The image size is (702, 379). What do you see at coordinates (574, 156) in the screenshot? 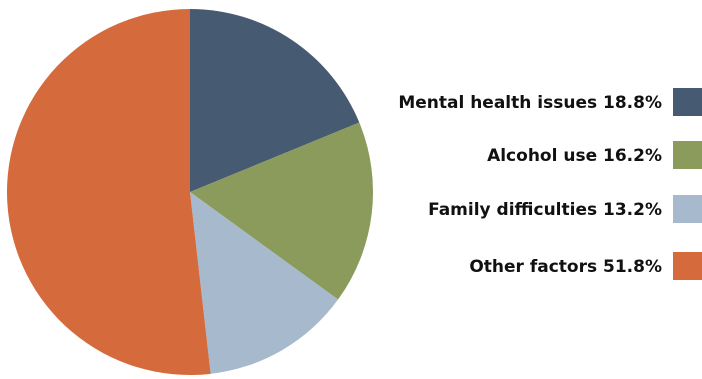
I see `legend-label-1: Alcohol use 16.2%` at bounding box center [574, 156].